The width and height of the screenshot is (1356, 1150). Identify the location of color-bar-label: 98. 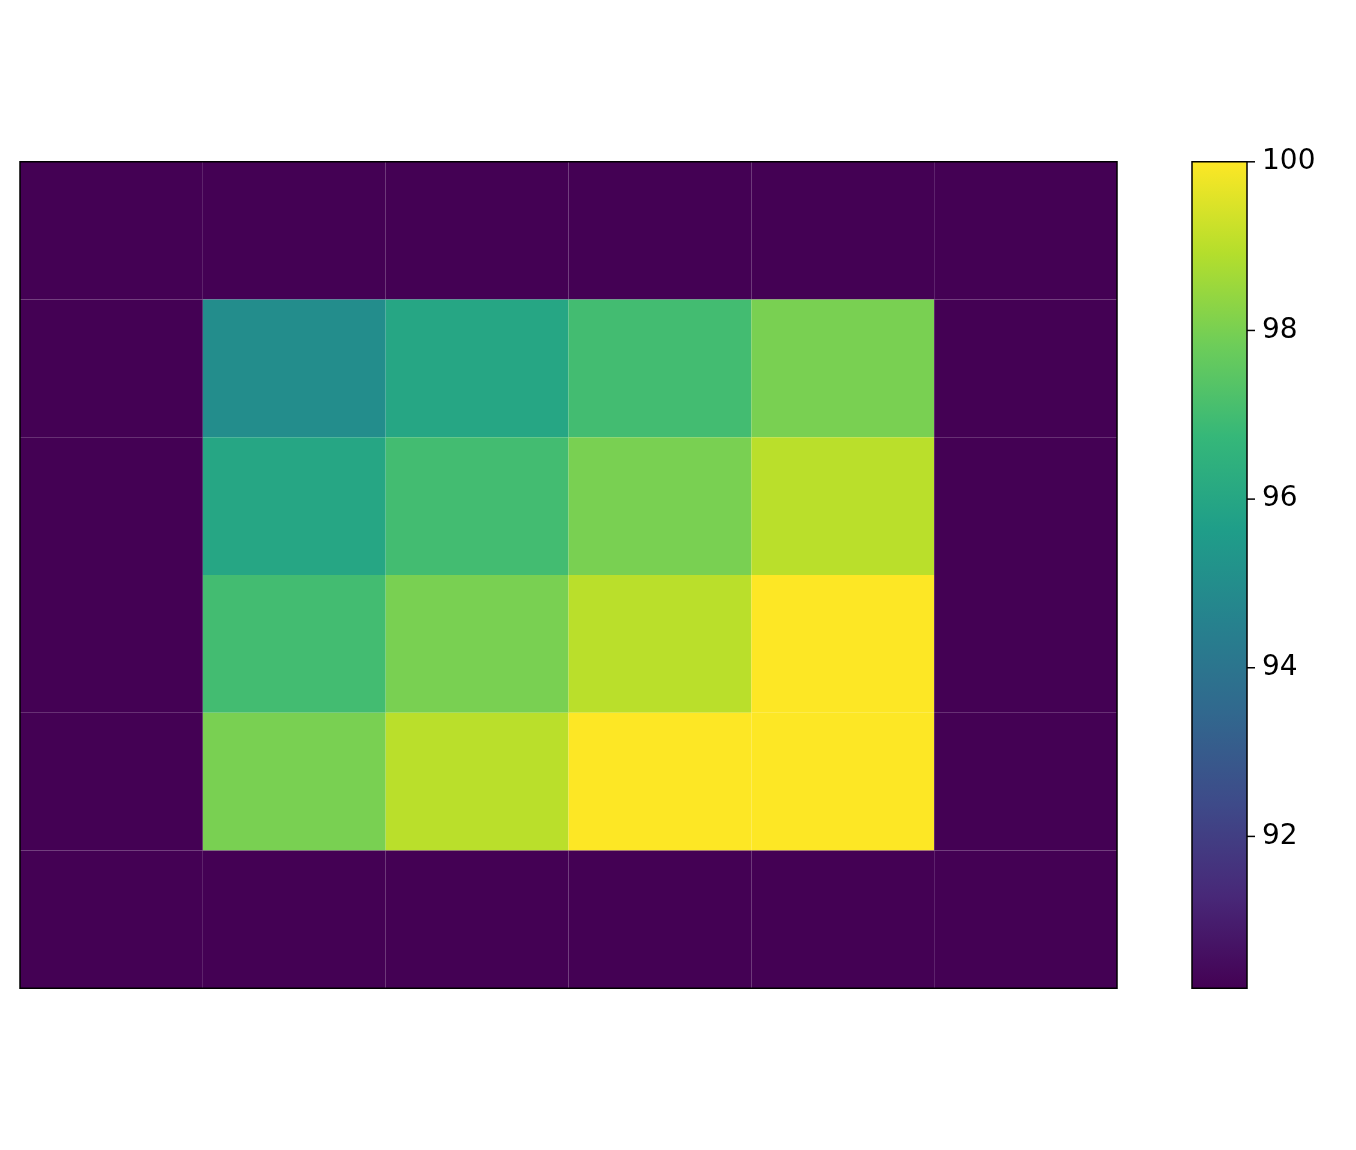
(1280, 328).